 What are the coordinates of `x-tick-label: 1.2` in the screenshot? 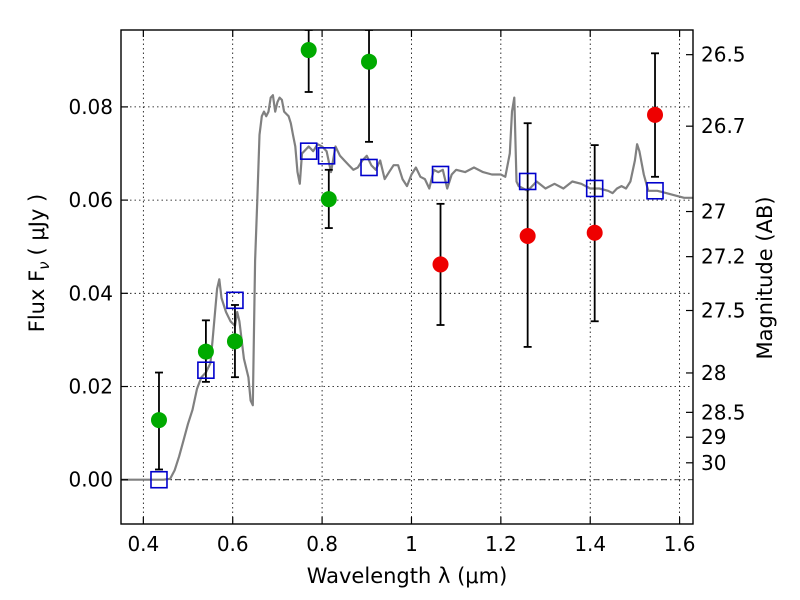 It's located at (501, 544).